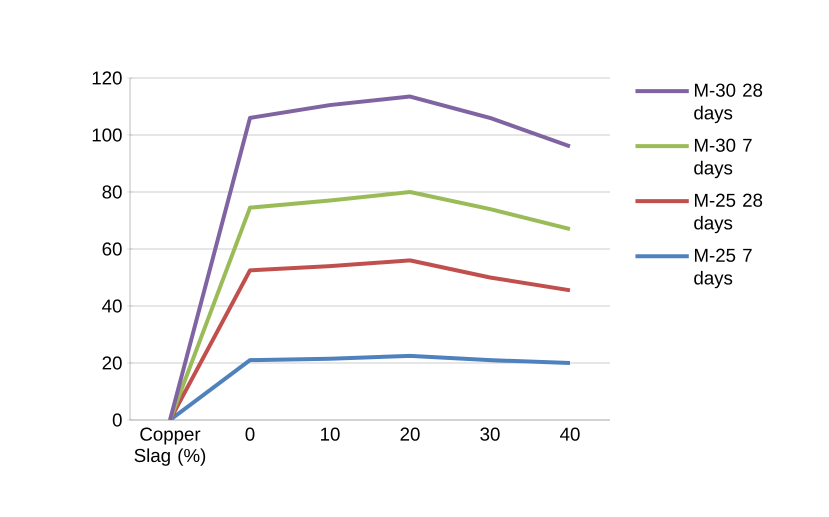 The height and width of the screenshot is (517, 829). What do you see at coordinates (728, 104) in the screenshot?
I see `legend-label: M-30 28 days` at bounding box center [728, 104].